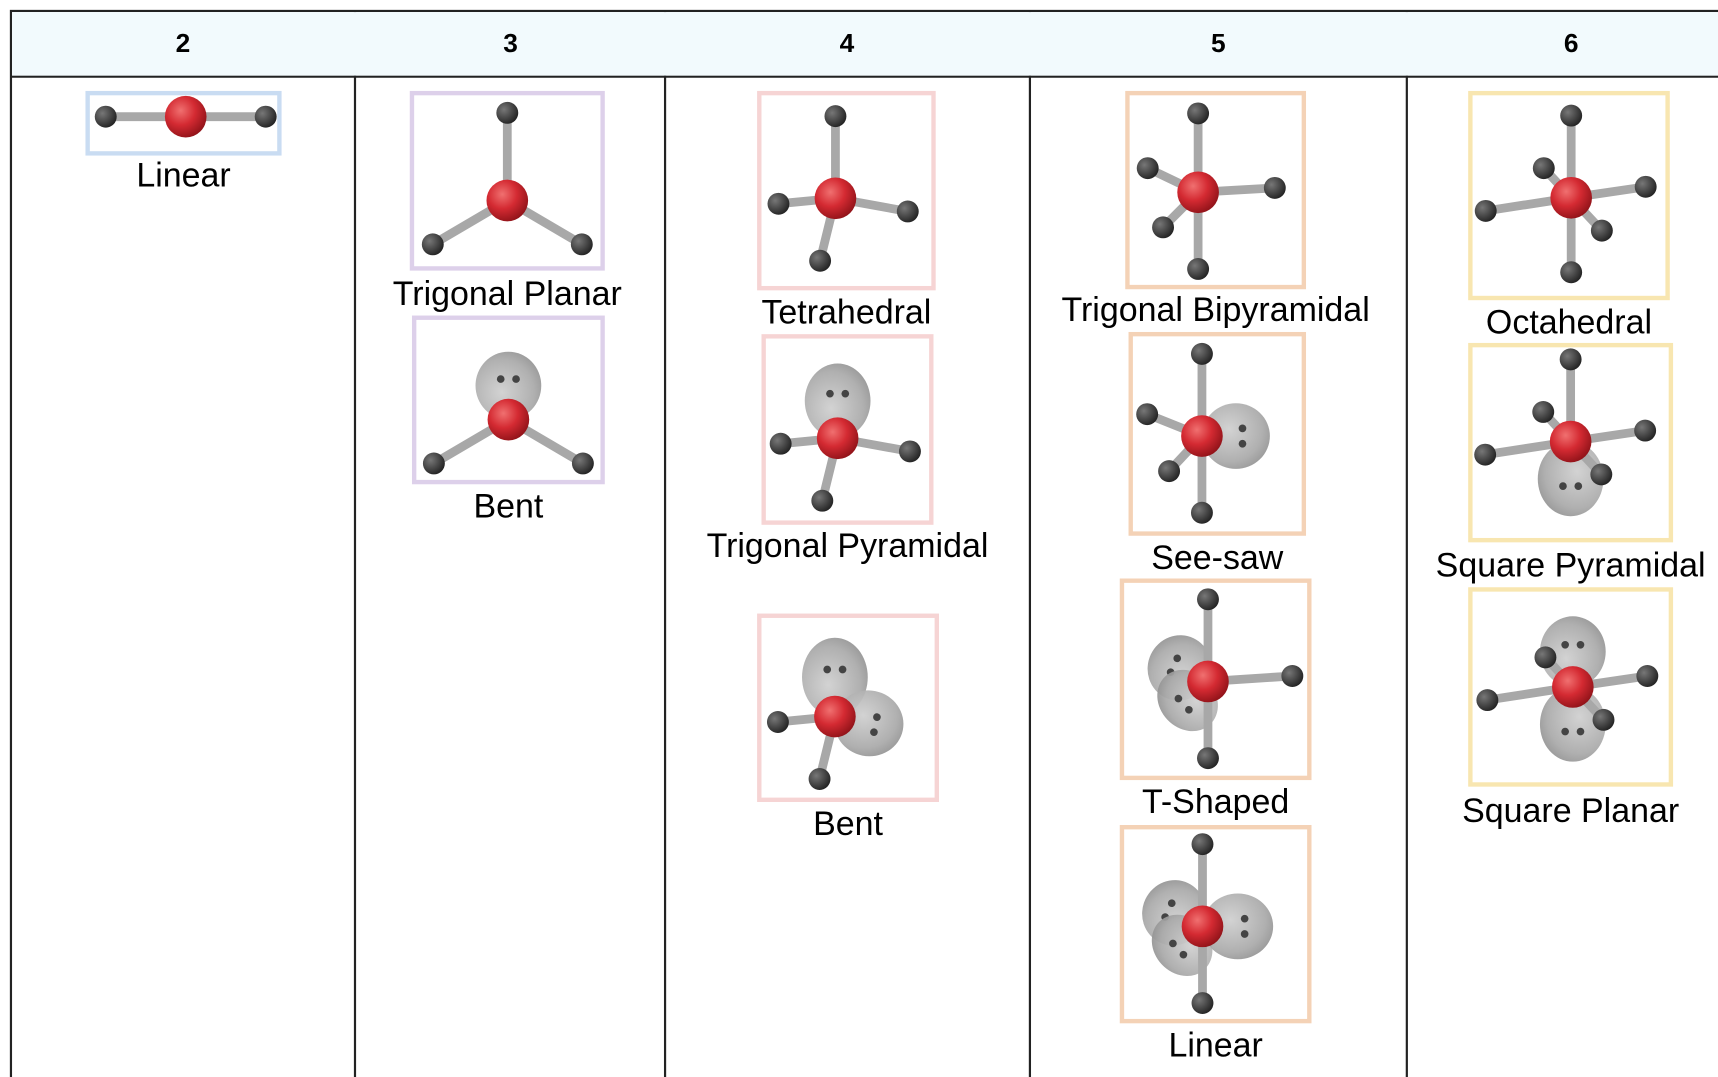  I want to click on header: 2, so click(183, 43).